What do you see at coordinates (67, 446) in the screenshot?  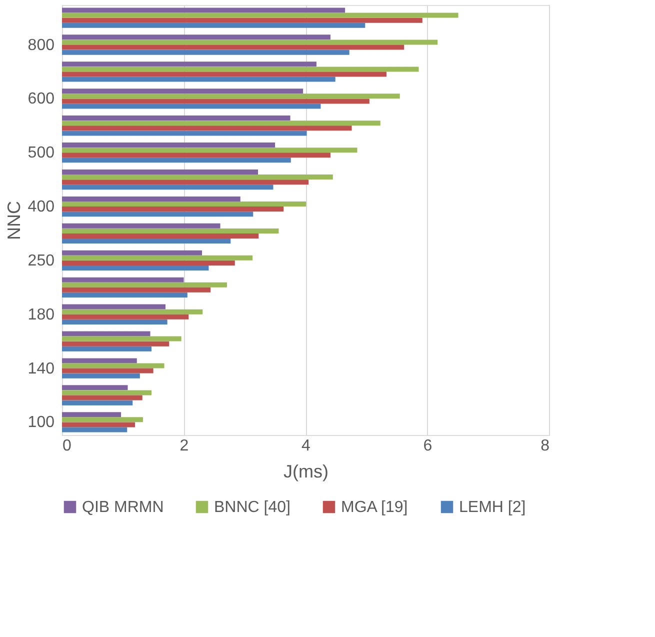 I see `x-tick-label: 0` at bounding box center [67, 446].